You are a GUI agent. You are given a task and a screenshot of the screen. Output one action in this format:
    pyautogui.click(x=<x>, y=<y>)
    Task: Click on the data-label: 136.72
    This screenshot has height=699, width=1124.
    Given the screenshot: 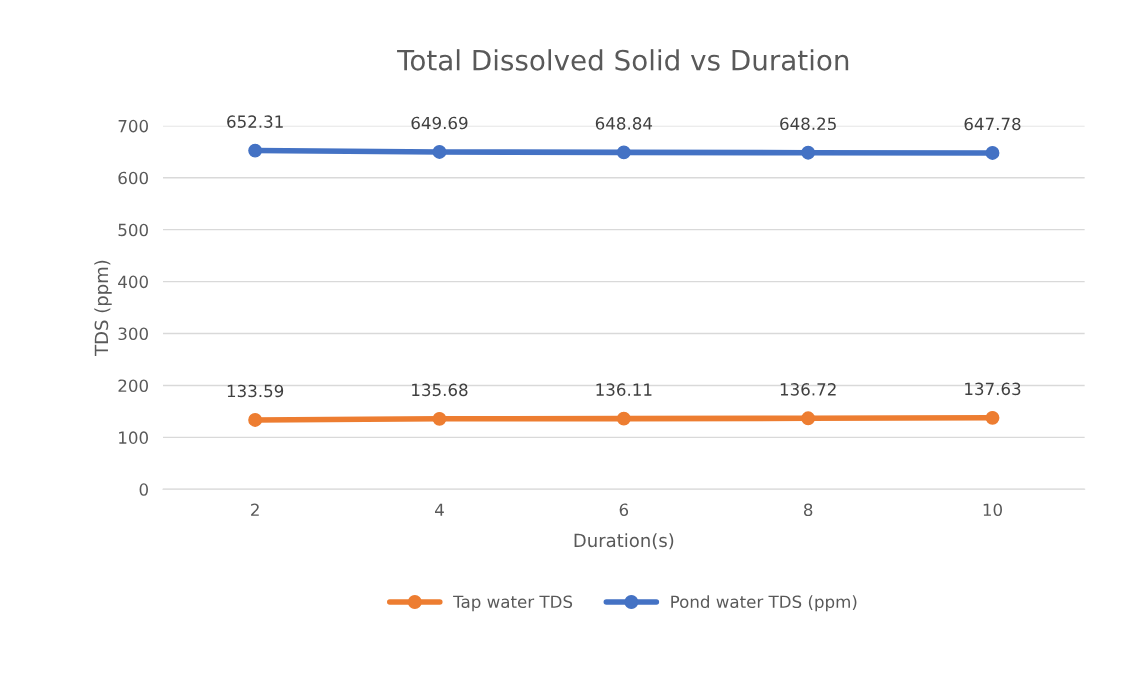 What is the action you would take?
    pyautogui.click(x=808, y=389)
    